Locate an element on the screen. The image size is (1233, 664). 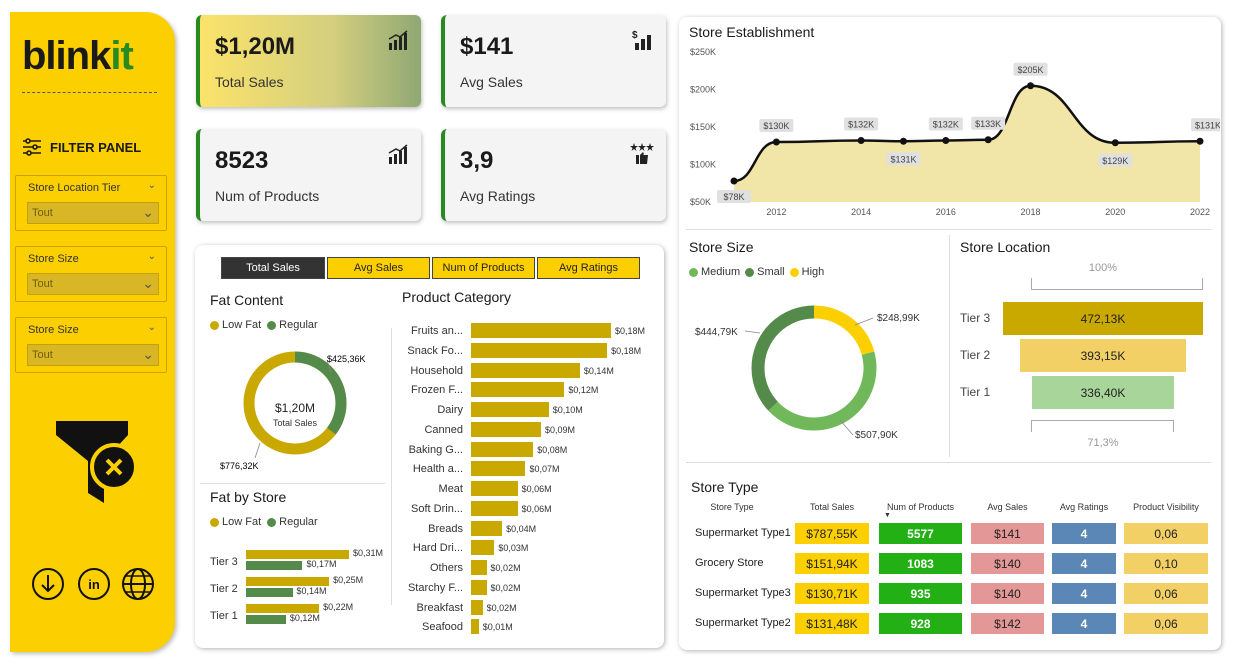
filter-label: Store Location Tier is located at coordinates (74, 188).